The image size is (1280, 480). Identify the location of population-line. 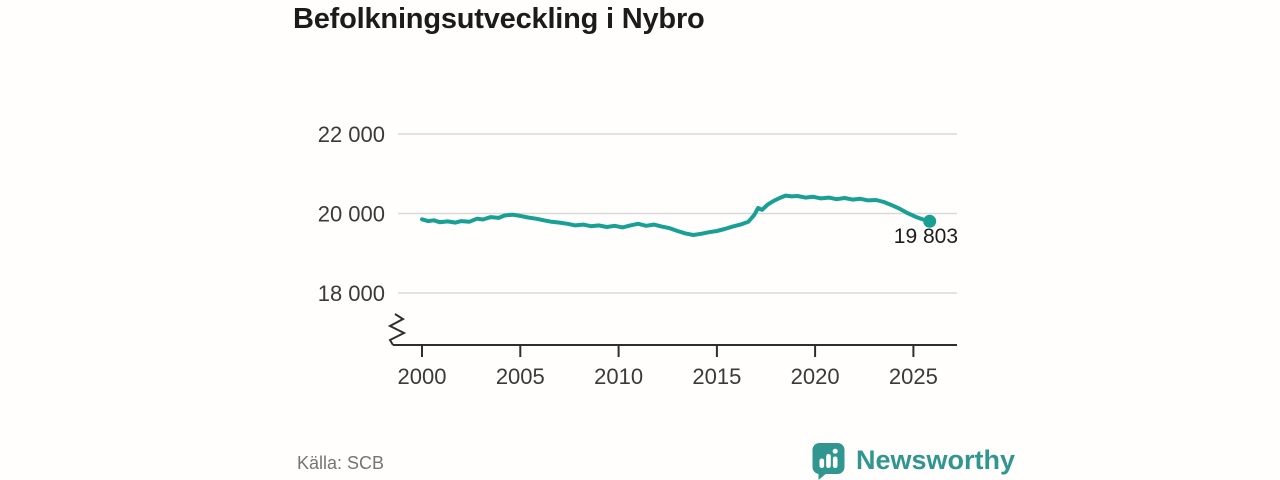
(676, 215).